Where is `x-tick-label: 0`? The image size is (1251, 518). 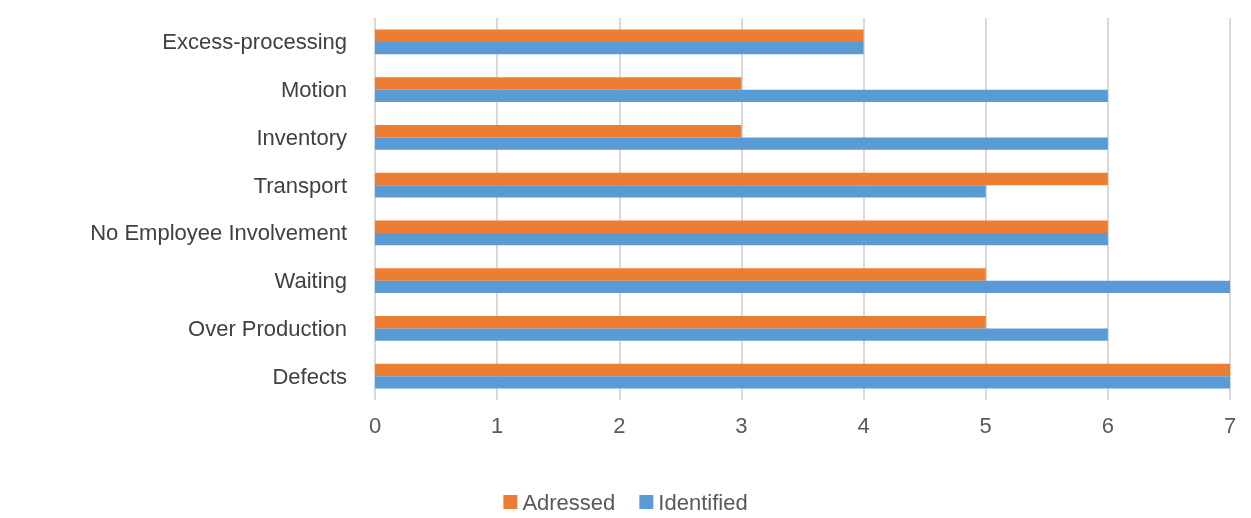
x-tick-label: 0 is located at coordinates (375, 425).